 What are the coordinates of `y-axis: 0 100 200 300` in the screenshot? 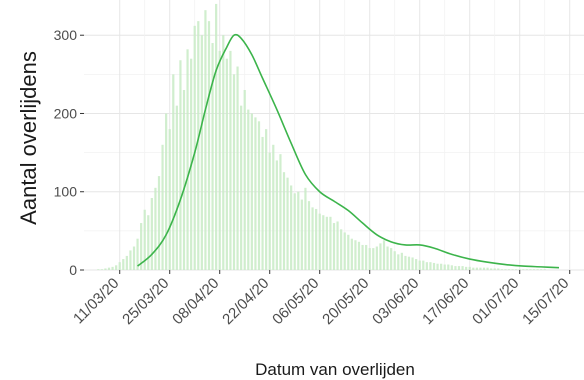 It's located at (69, 152).